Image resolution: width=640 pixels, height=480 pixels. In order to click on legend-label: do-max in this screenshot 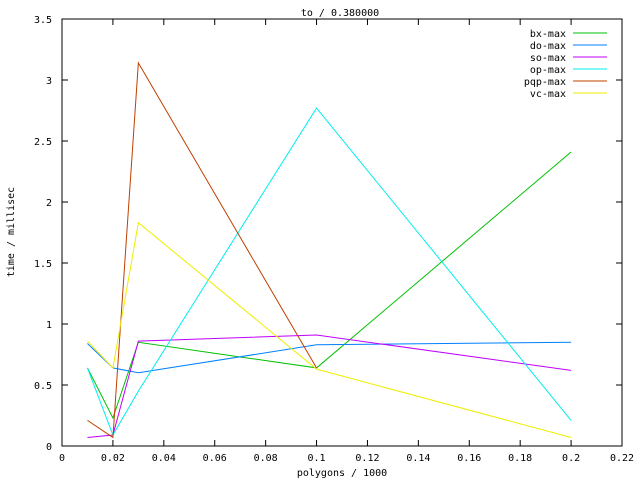, I will do `click(548, 46)`.